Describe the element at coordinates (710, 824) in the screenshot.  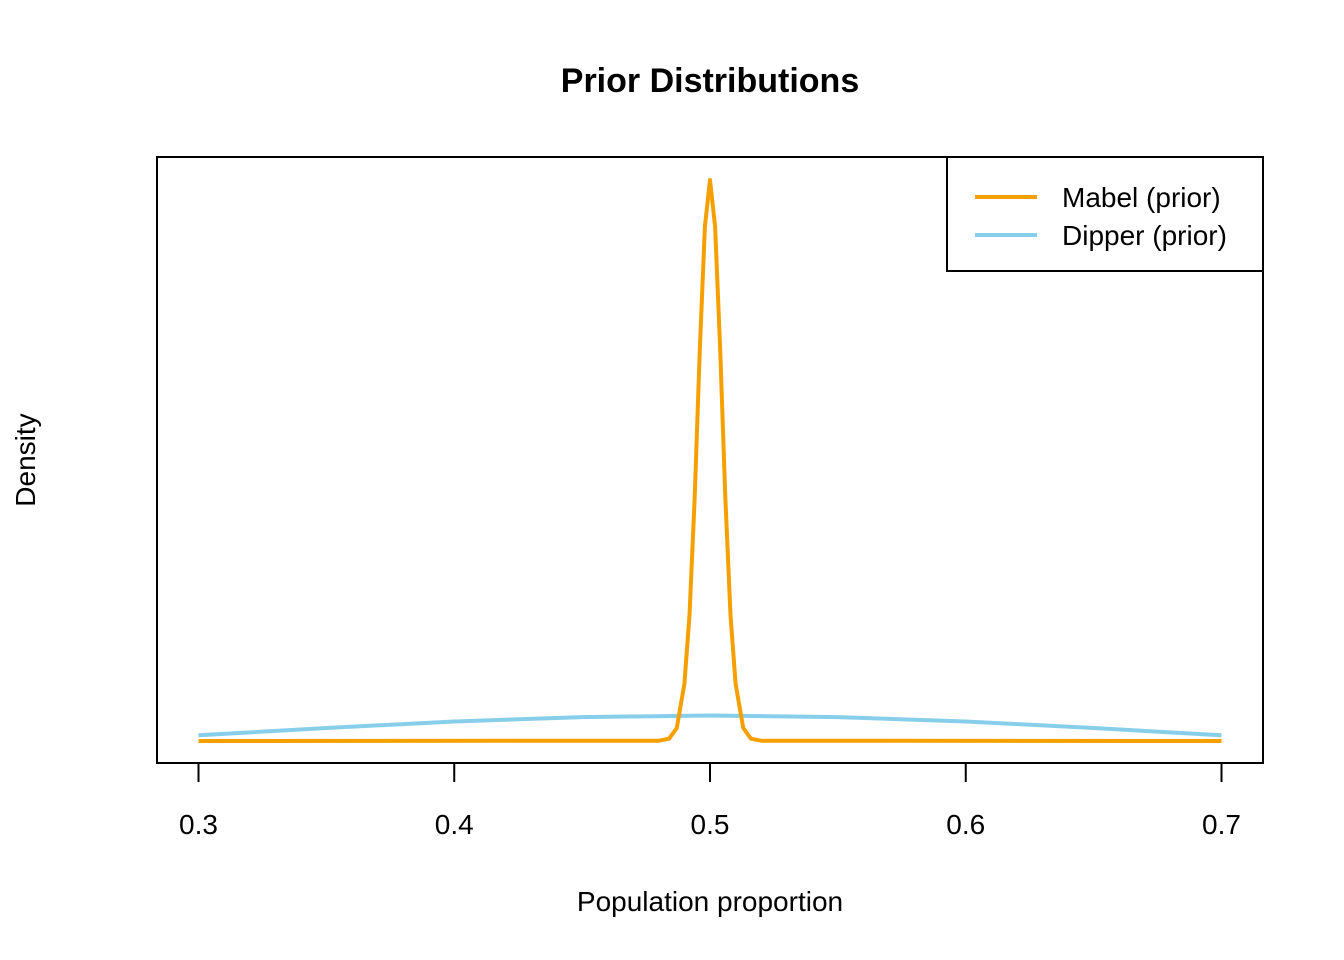
I see `x-tick-label: 0.5` at that location.